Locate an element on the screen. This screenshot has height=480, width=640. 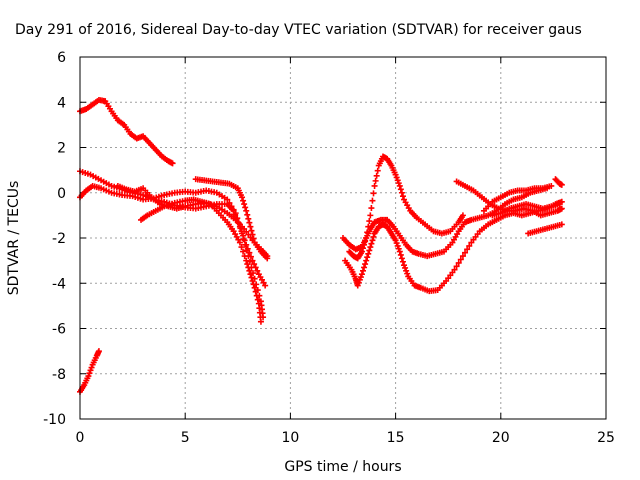
y-tick-label: 0 is located at coordinates (61, 194).